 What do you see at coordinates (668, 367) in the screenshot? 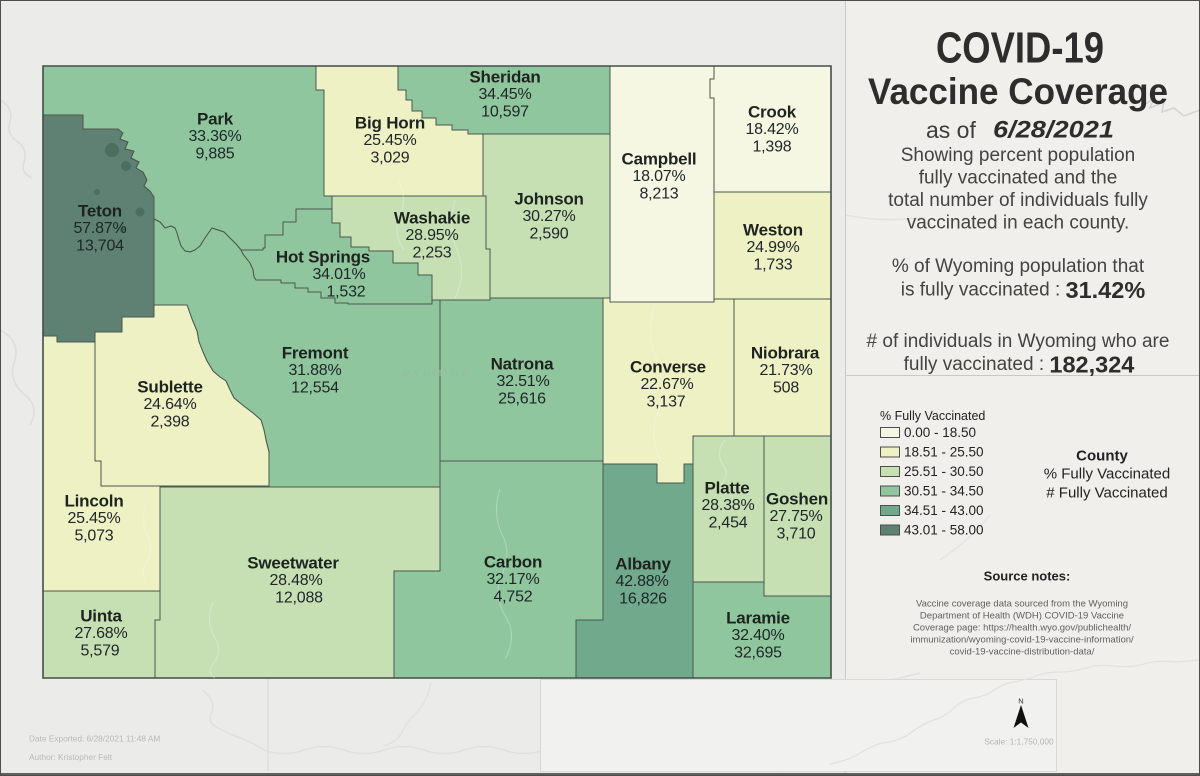
I see `svg-text: Converse` at bounding box center [668, 367].